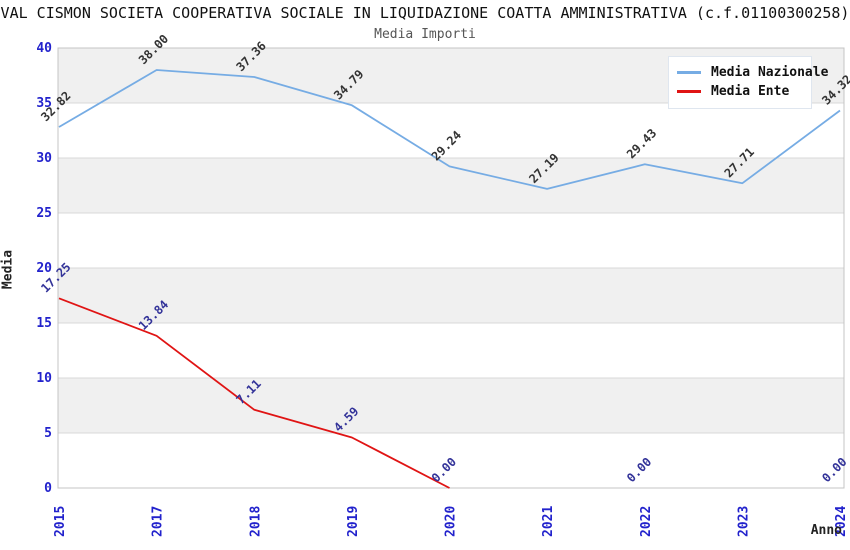 The height and width of the screenshot is (550, 850). What do you see at coordinates (44, 268) in the screenshot?
I see `y-tick-label: 20` at bounding box center [44, 268].